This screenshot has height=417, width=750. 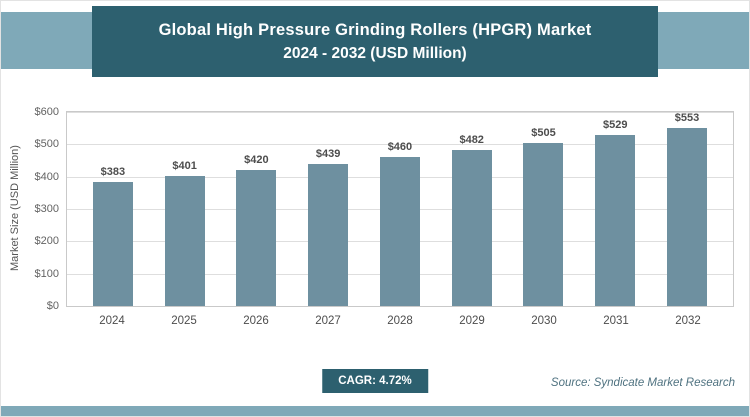 What do you see at coordinates (46, 241) in the screenshot?
I see `y-tick-label: $200` at bounding box center [46, 241].